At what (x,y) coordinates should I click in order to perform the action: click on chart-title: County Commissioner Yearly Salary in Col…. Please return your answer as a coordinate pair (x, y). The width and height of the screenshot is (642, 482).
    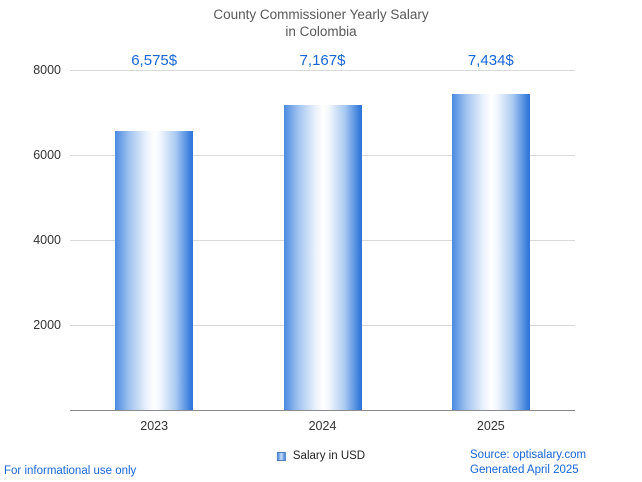
    Looking at the image, I should click on (321, 23).